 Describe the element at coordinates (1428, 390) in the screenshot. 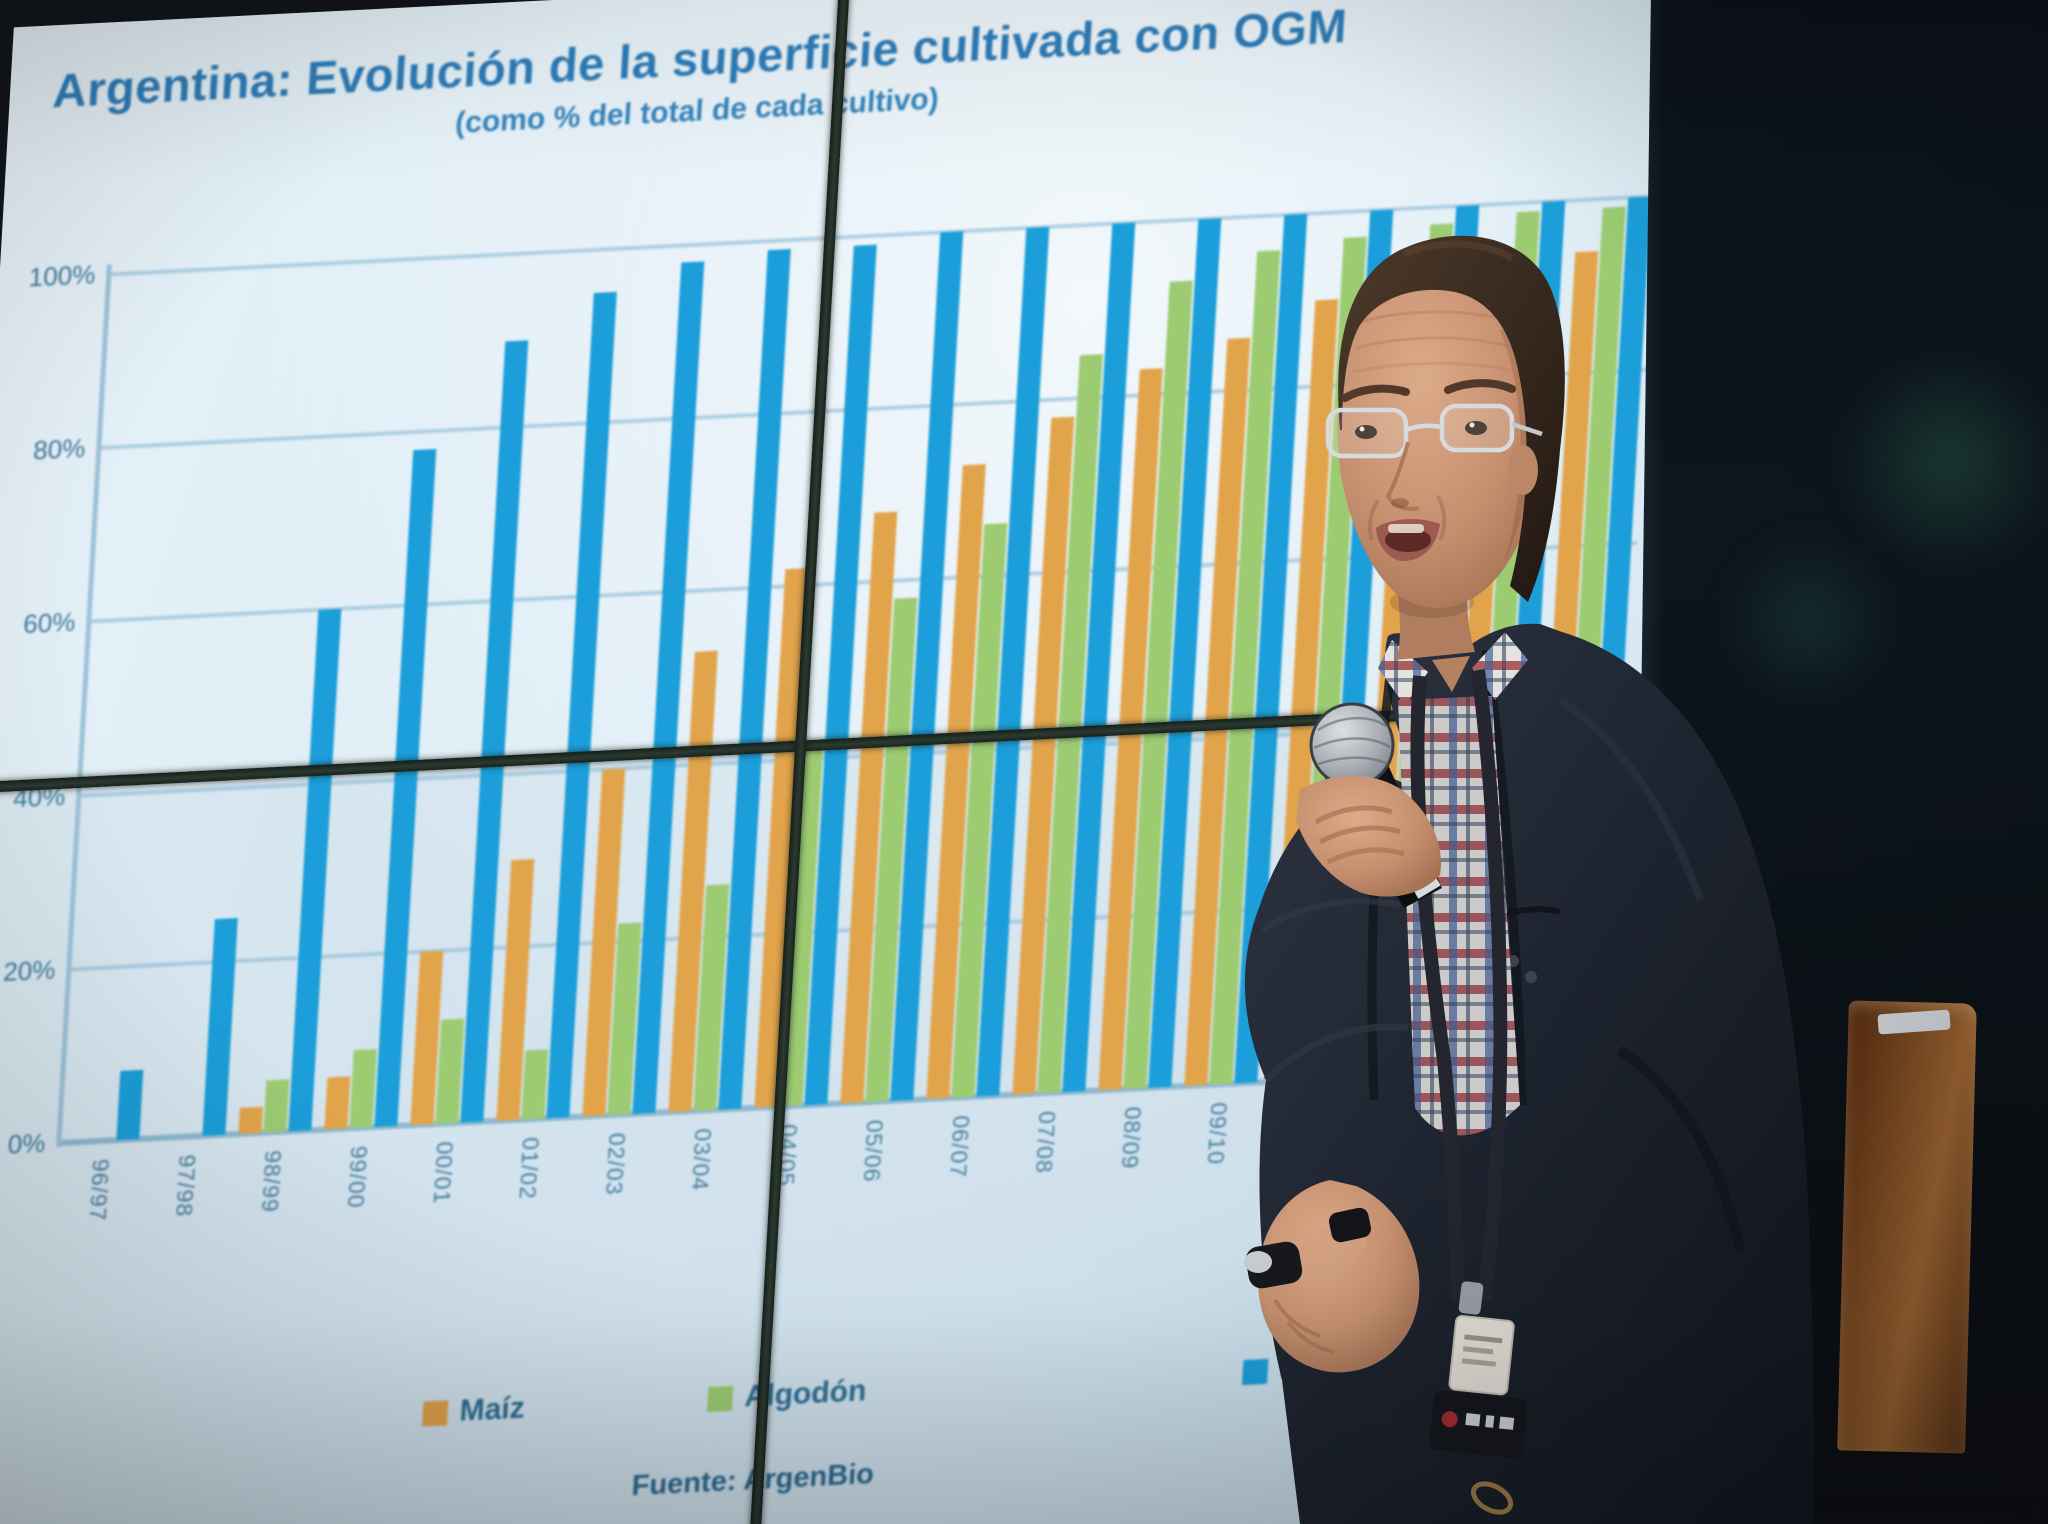

I see `eyebrows` at that location.